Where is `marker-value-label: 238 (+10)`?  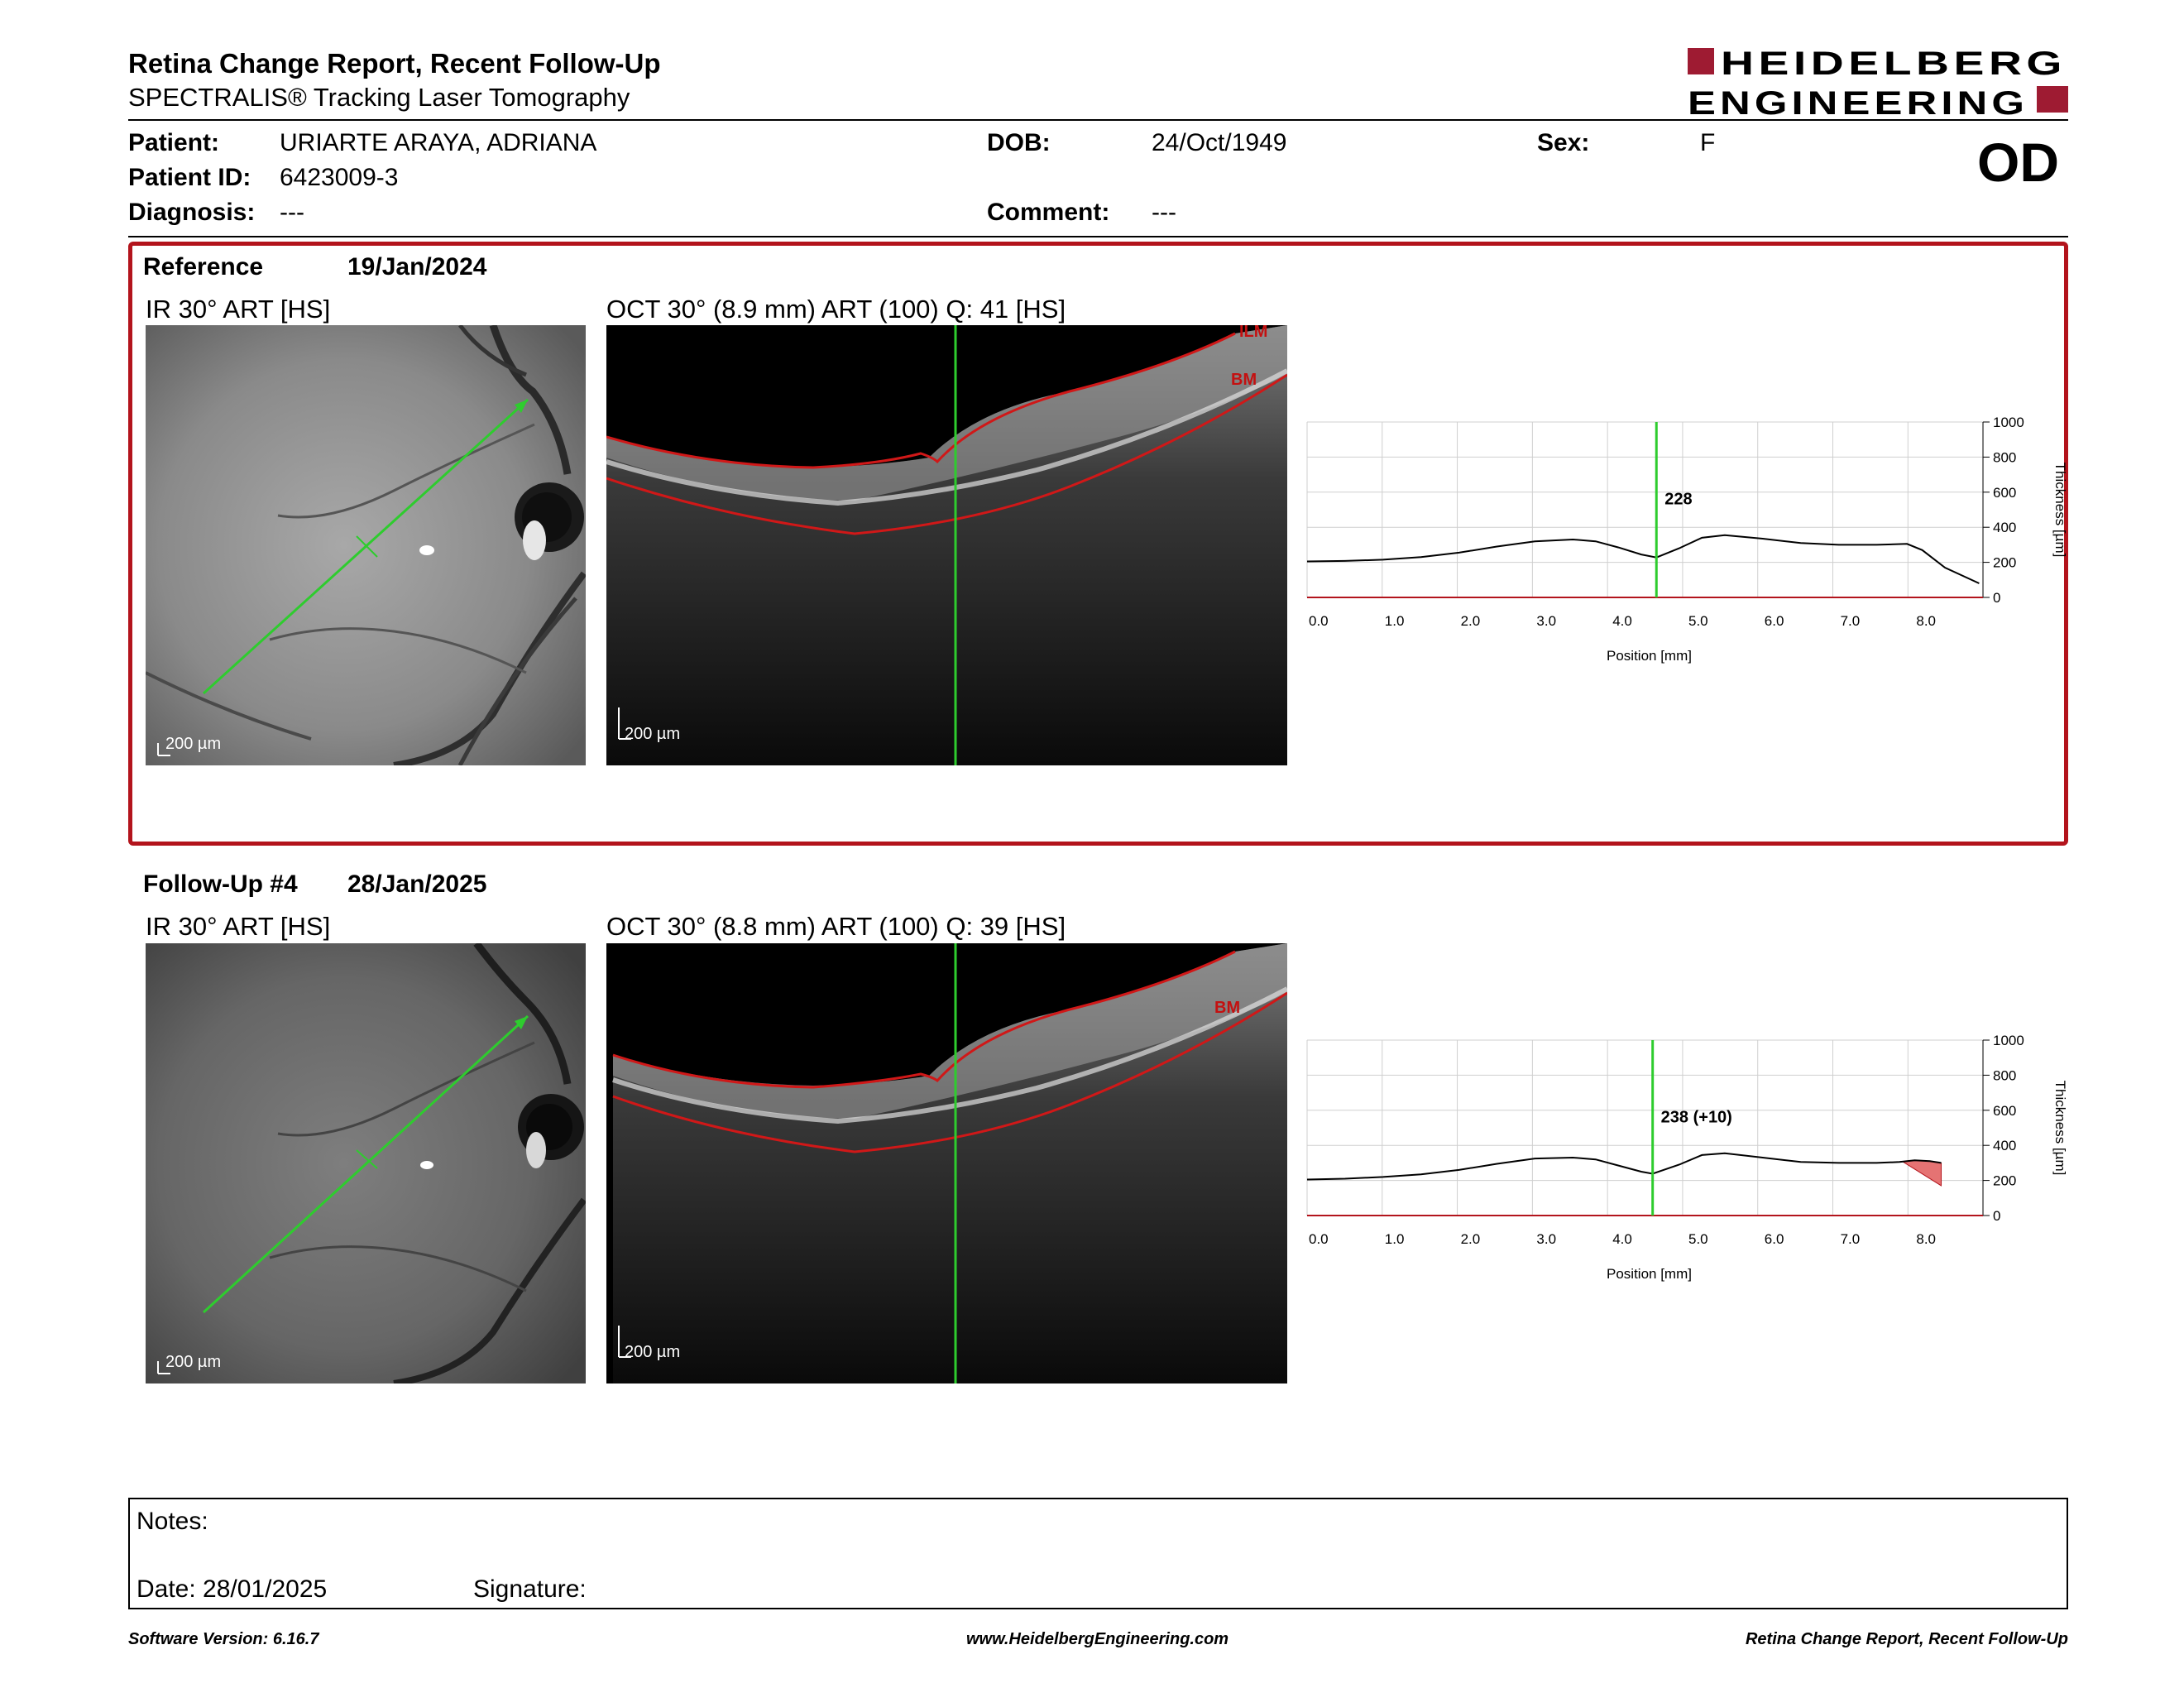
marker-value-label: 238 (+10) is located at coordinates (1696, 1118).